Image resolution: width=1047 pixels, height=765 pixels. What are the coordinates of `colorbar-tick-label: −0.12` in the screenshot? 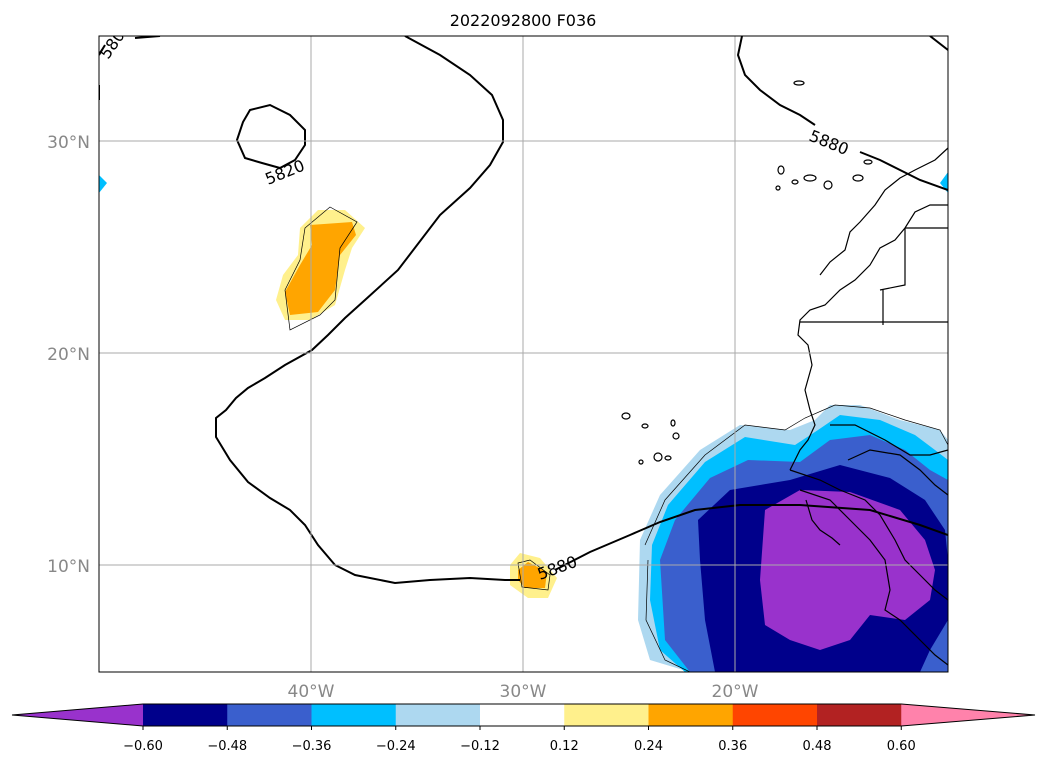 It's located at (480, 746).